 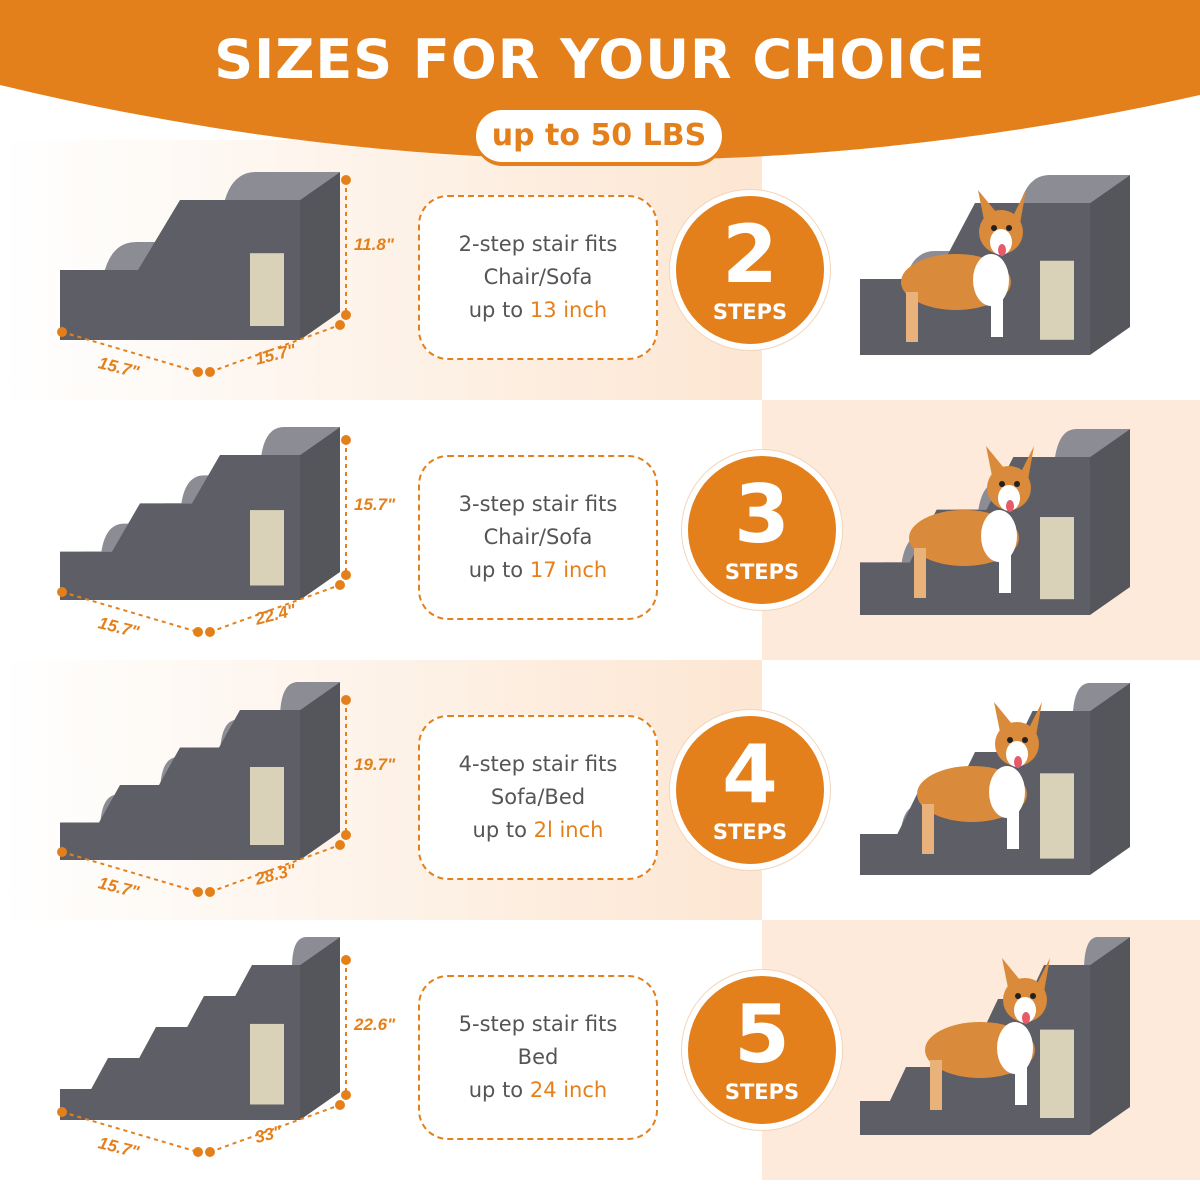 What do you see at coordinates (374, 244) in the screenshot?
I see `height-dimension: 11.8"` at bounding box center [374, 244].